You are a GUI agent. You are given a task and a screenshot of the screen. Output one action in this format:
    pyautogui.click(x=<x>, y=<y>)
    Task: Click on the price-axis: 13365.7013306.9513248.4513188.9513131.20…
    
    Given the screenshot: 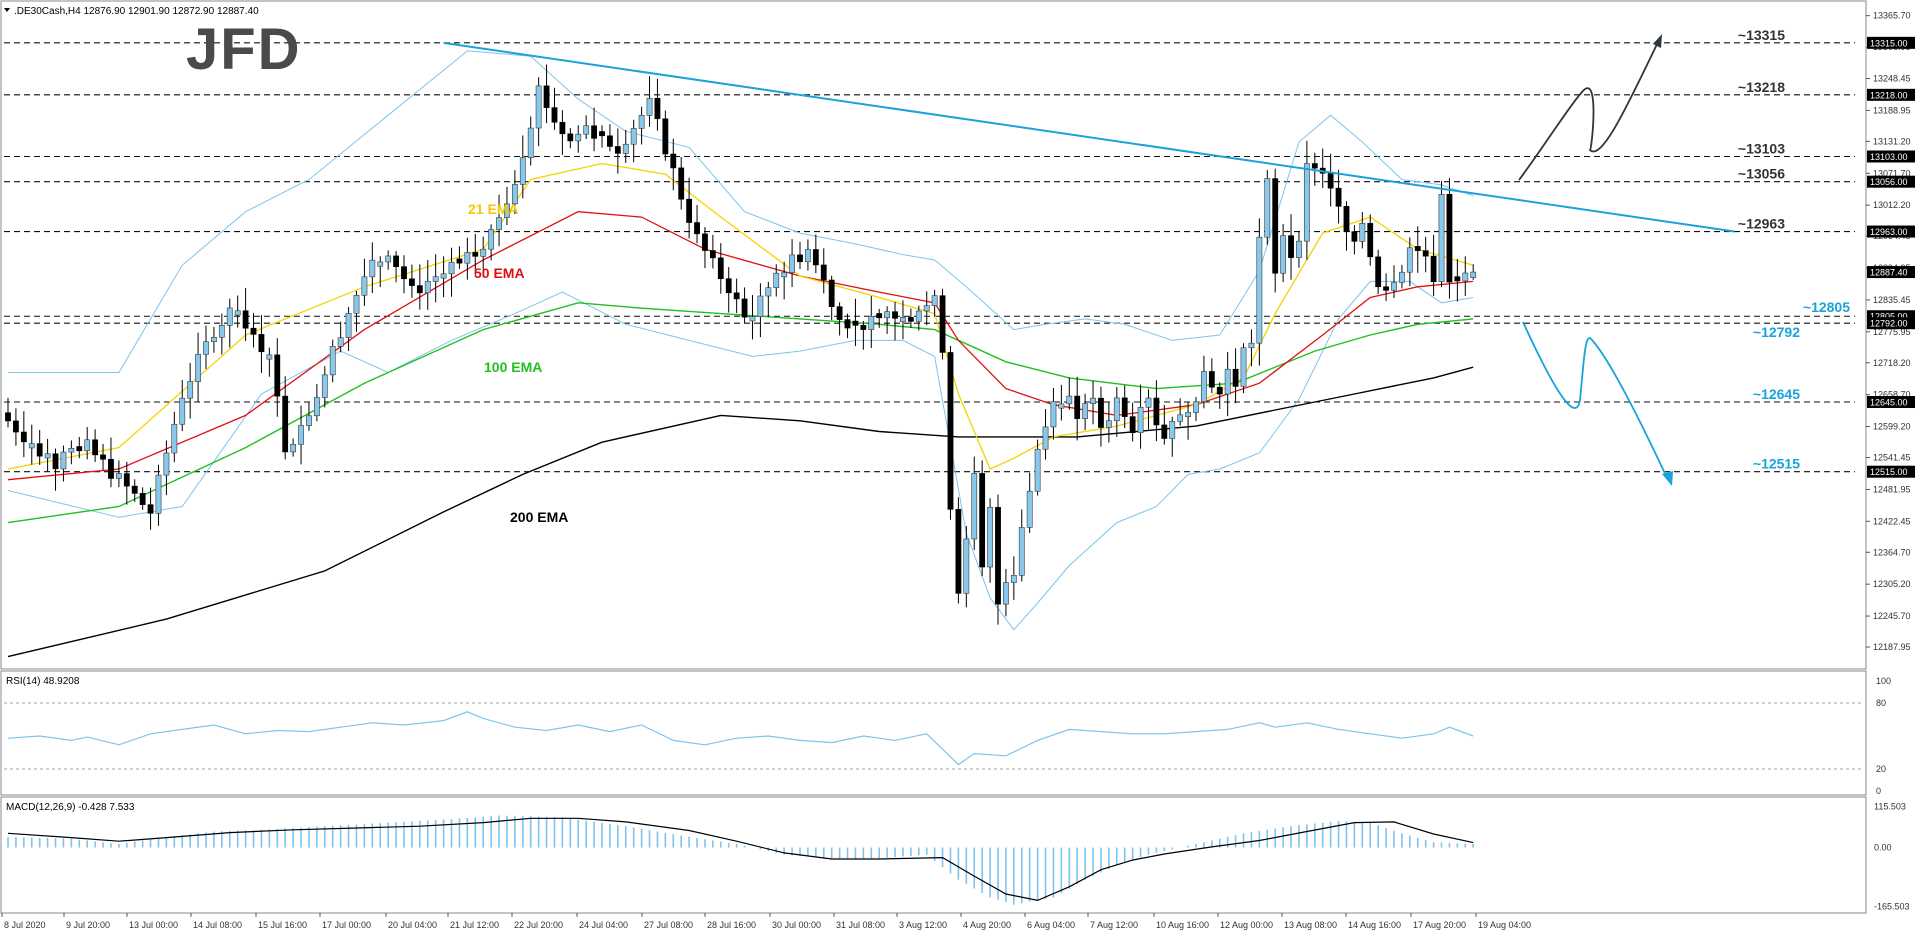 What is the action you would take?
    pyautogui.click(x=1890, y=331)
    